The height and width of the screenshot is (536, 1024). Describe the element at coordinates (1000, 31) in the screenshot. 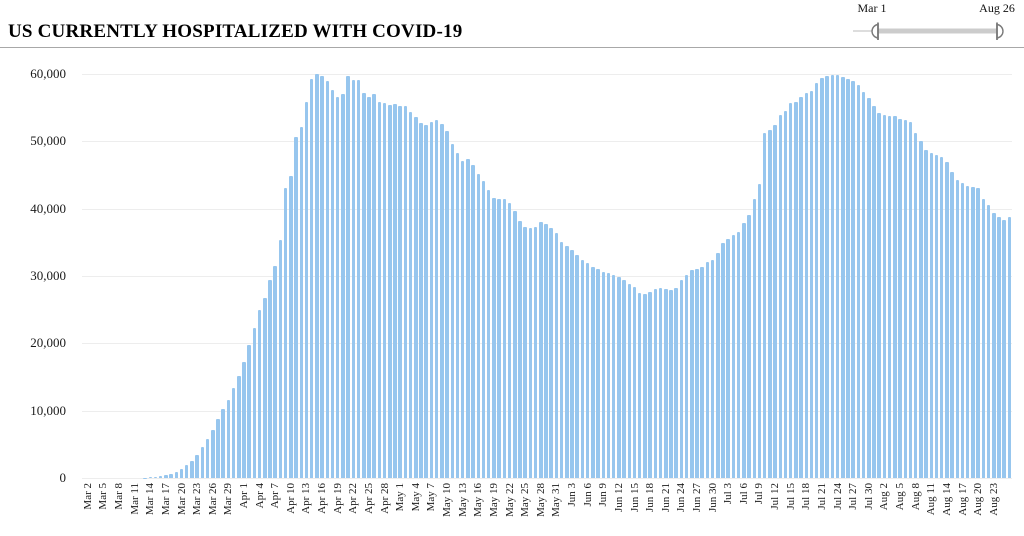

I see `slider-handle-right-icon` at that location.